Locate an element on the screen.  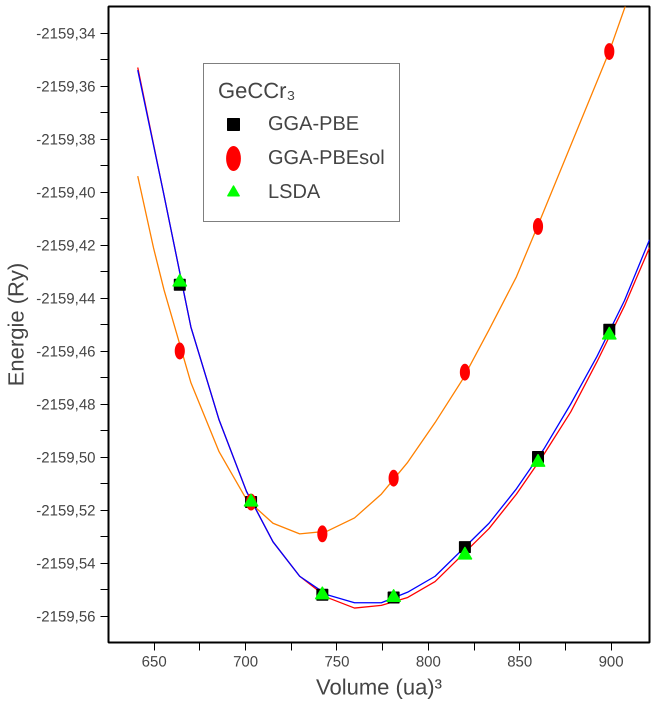
y-tick-label: -2159,50 is located at coordinates (66, 458).